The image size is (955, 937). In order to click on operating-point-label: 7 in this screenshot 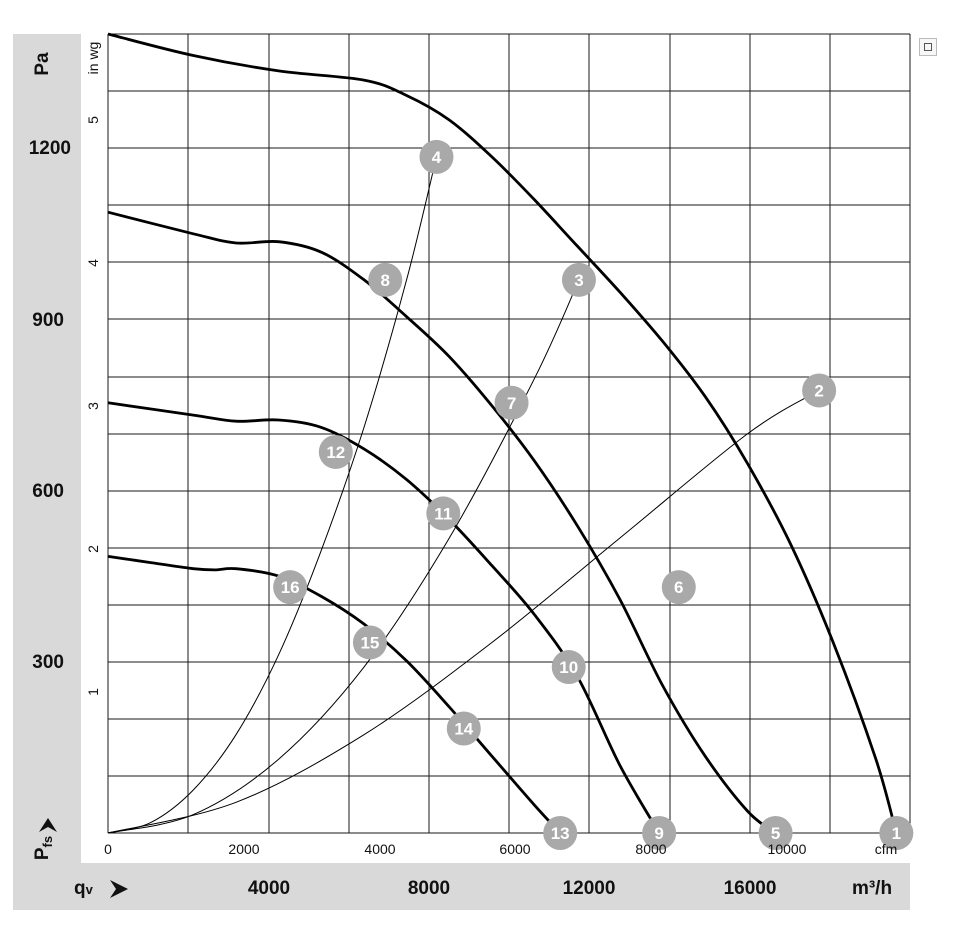, I will do `click(511, 403)`.